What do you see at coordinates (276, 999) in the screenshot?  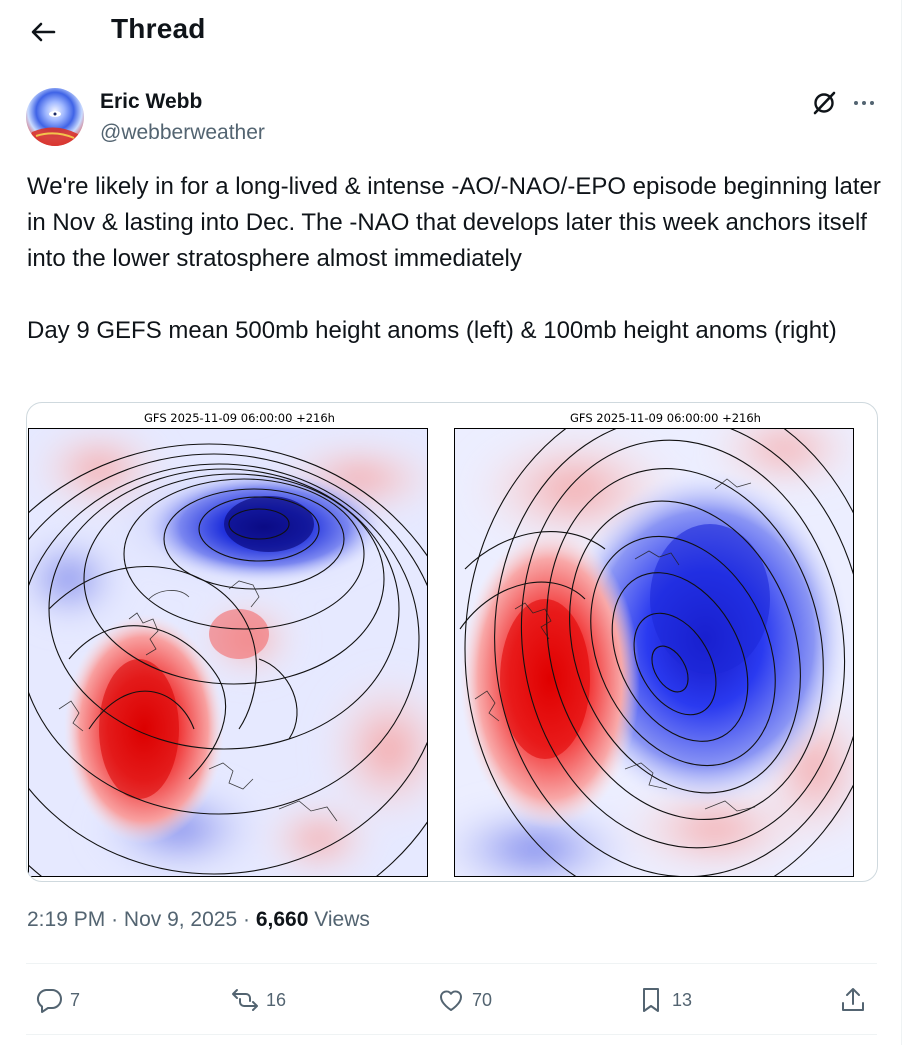 I see `repost-count: 16` at bounding box center [276, 999].